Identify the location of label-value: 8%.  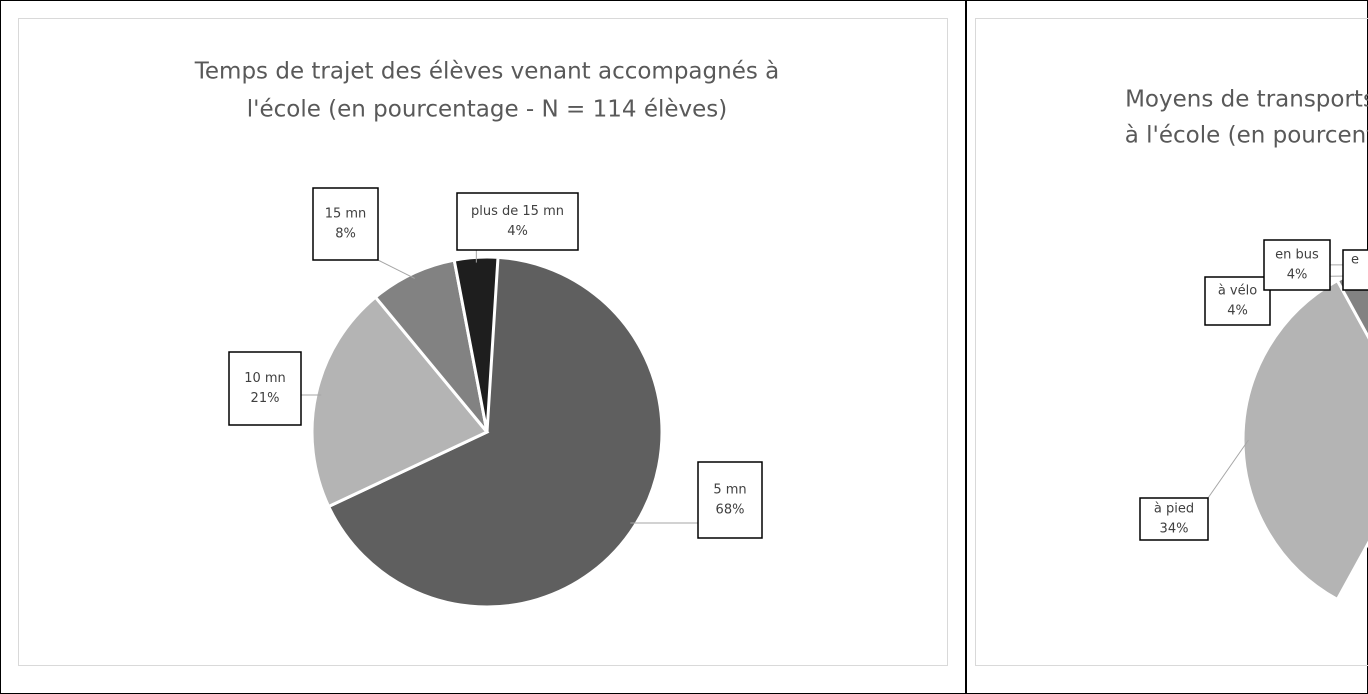
(345, 234).